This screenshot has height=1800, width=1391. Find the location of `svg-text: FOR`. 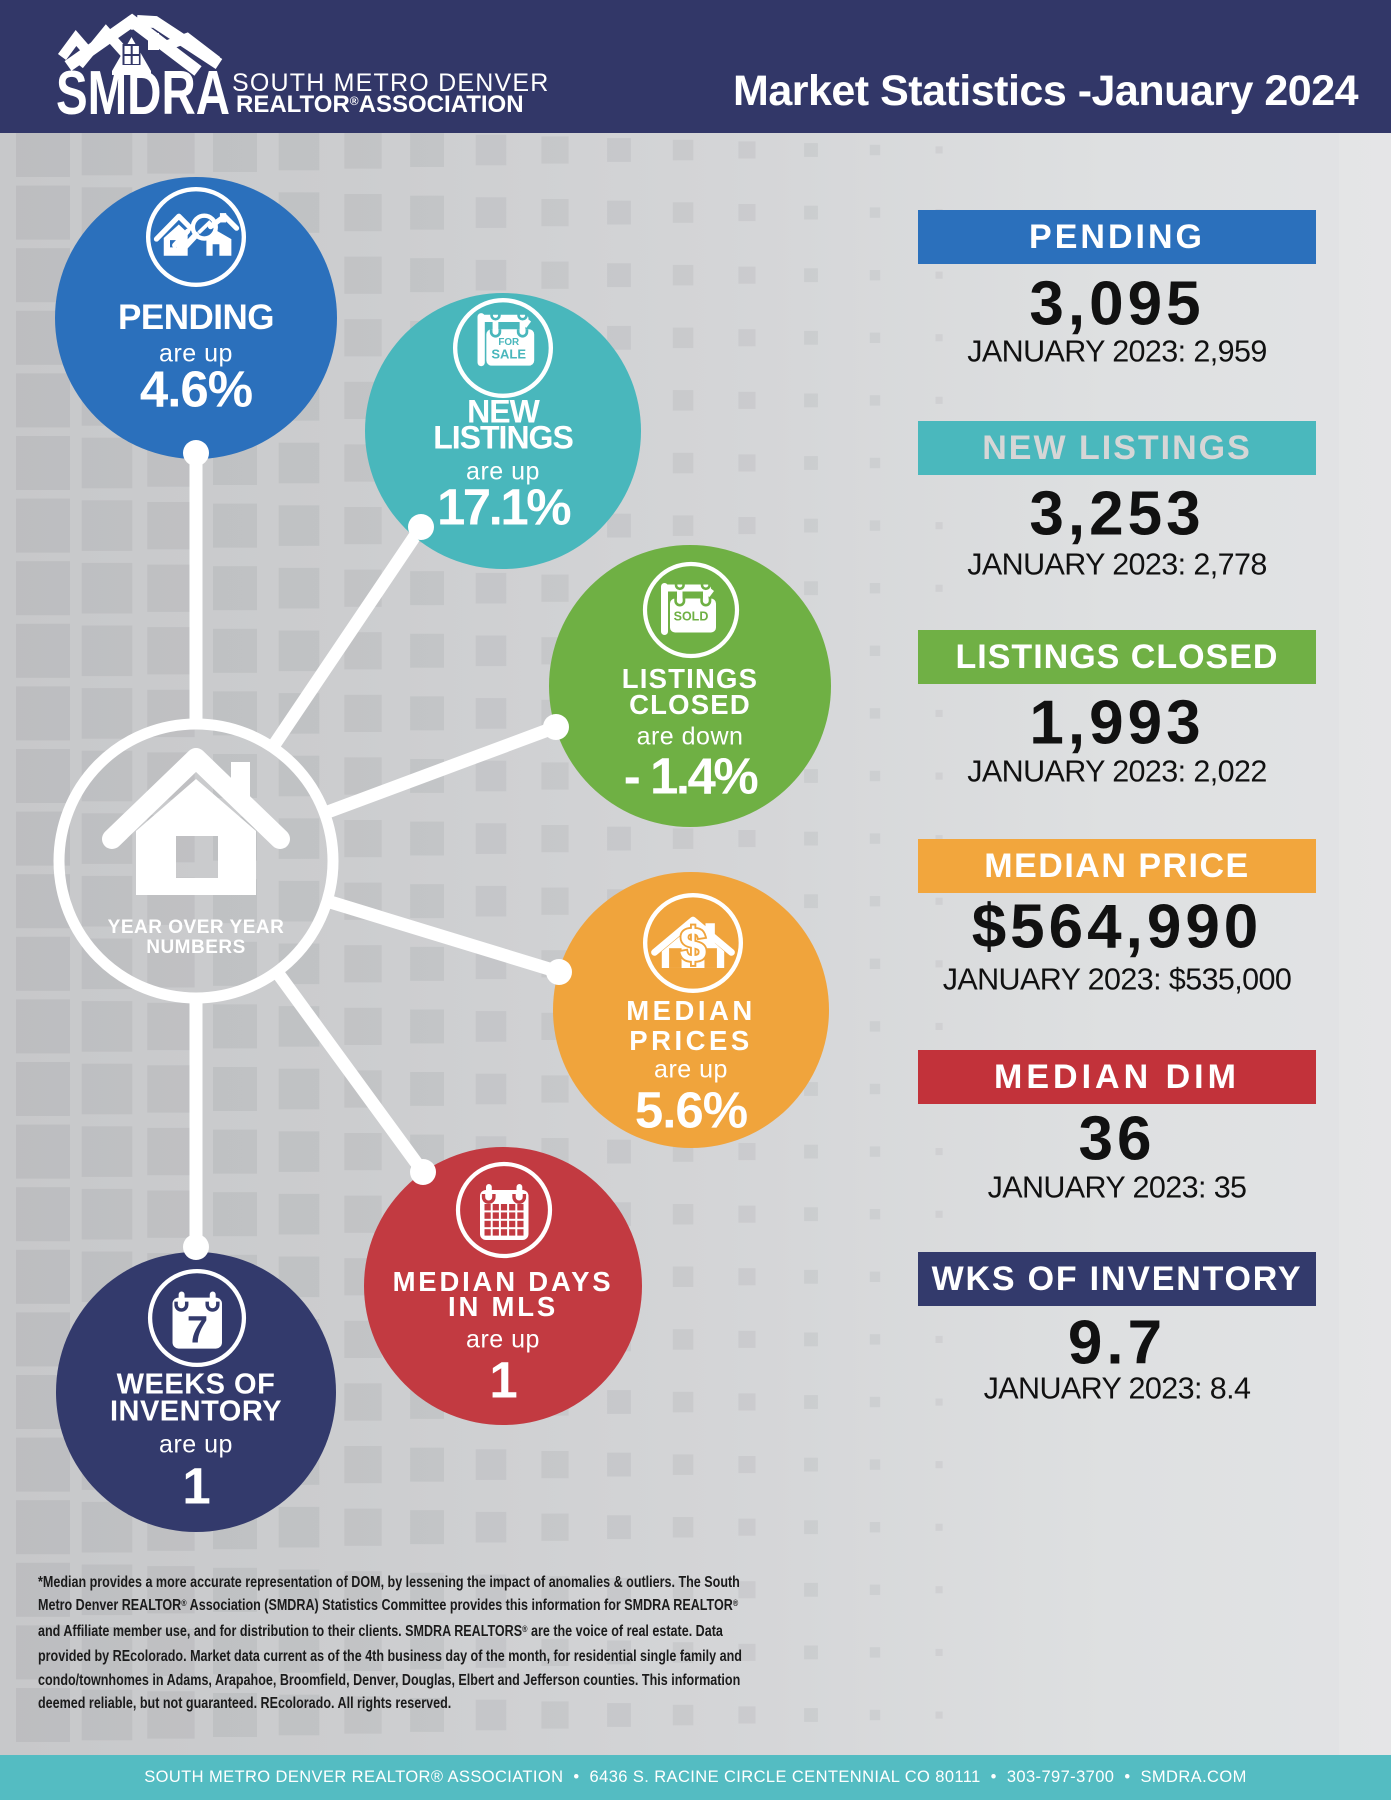

svg-text: FOR is located at coordinates (508, 342).